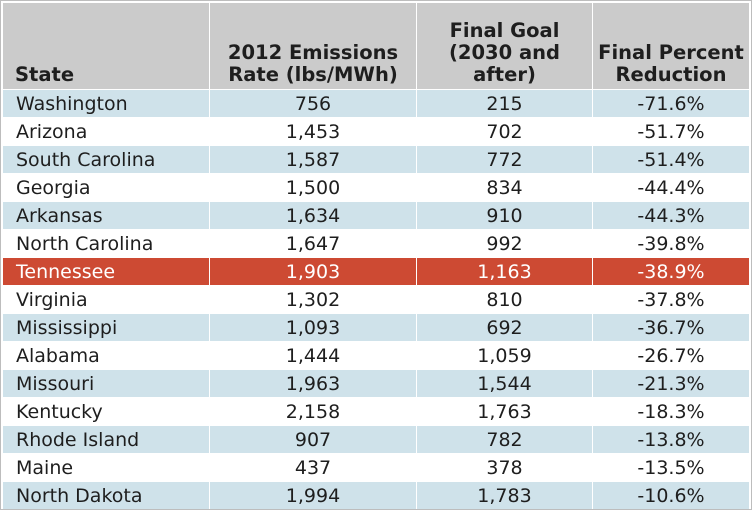 This screenshot has width=755, height=512. I want to click on percent-reduction-cell: -71.6%, so click(671, 103).